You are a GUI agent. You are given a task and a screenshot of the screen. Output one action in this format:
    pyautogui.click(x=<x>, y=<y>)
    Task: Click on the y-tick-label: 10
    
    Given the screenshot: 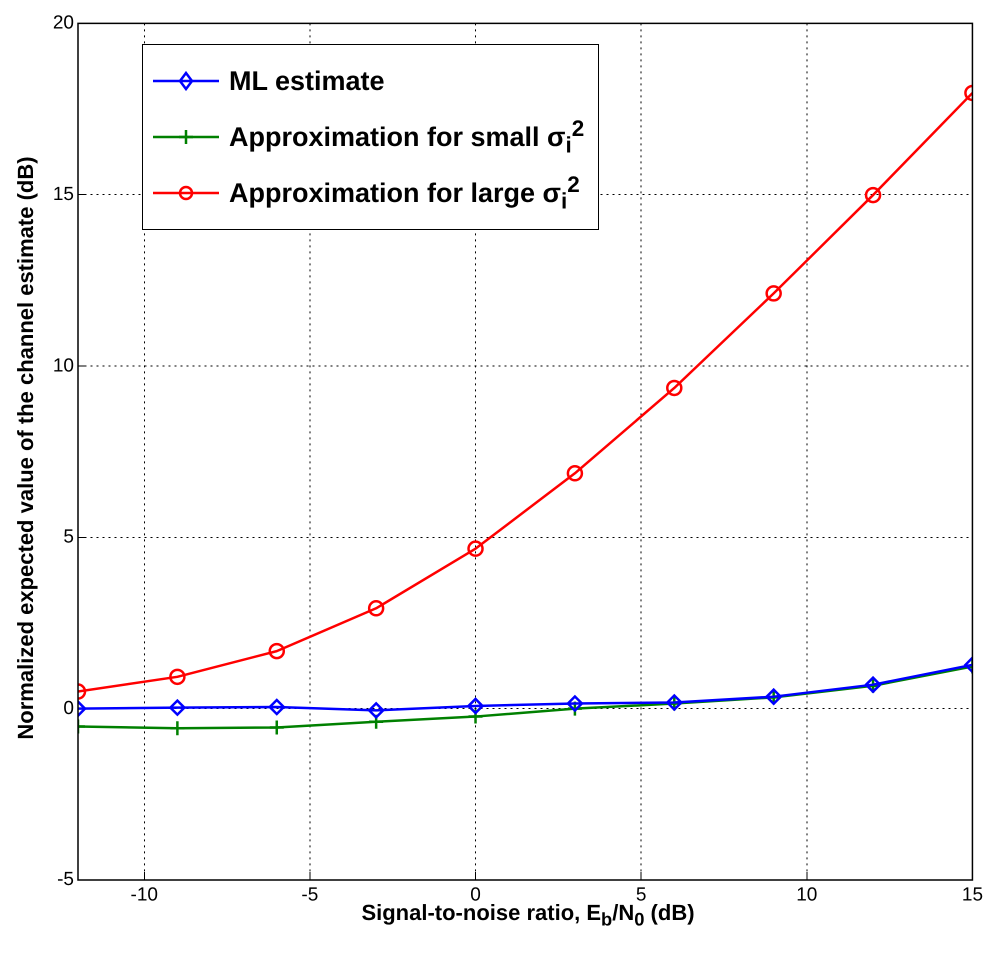 What is the action you would take?
    pyautogui.click(x=63, y=365)
    